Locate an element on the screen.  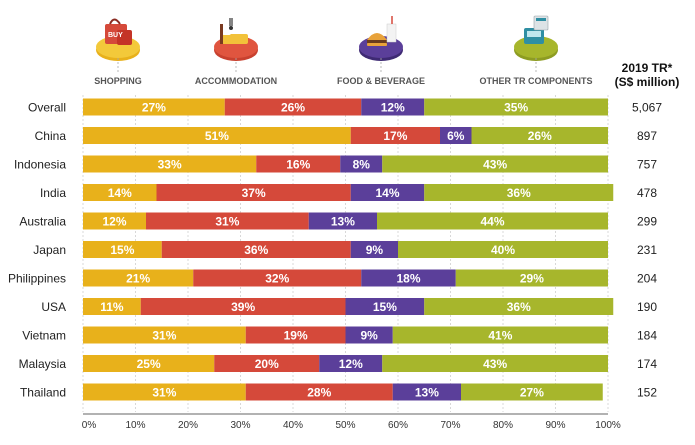
tr-values: 5,067 897 757 478 299 231 204 190 184 174 152 is located at coordinates (647, 250).